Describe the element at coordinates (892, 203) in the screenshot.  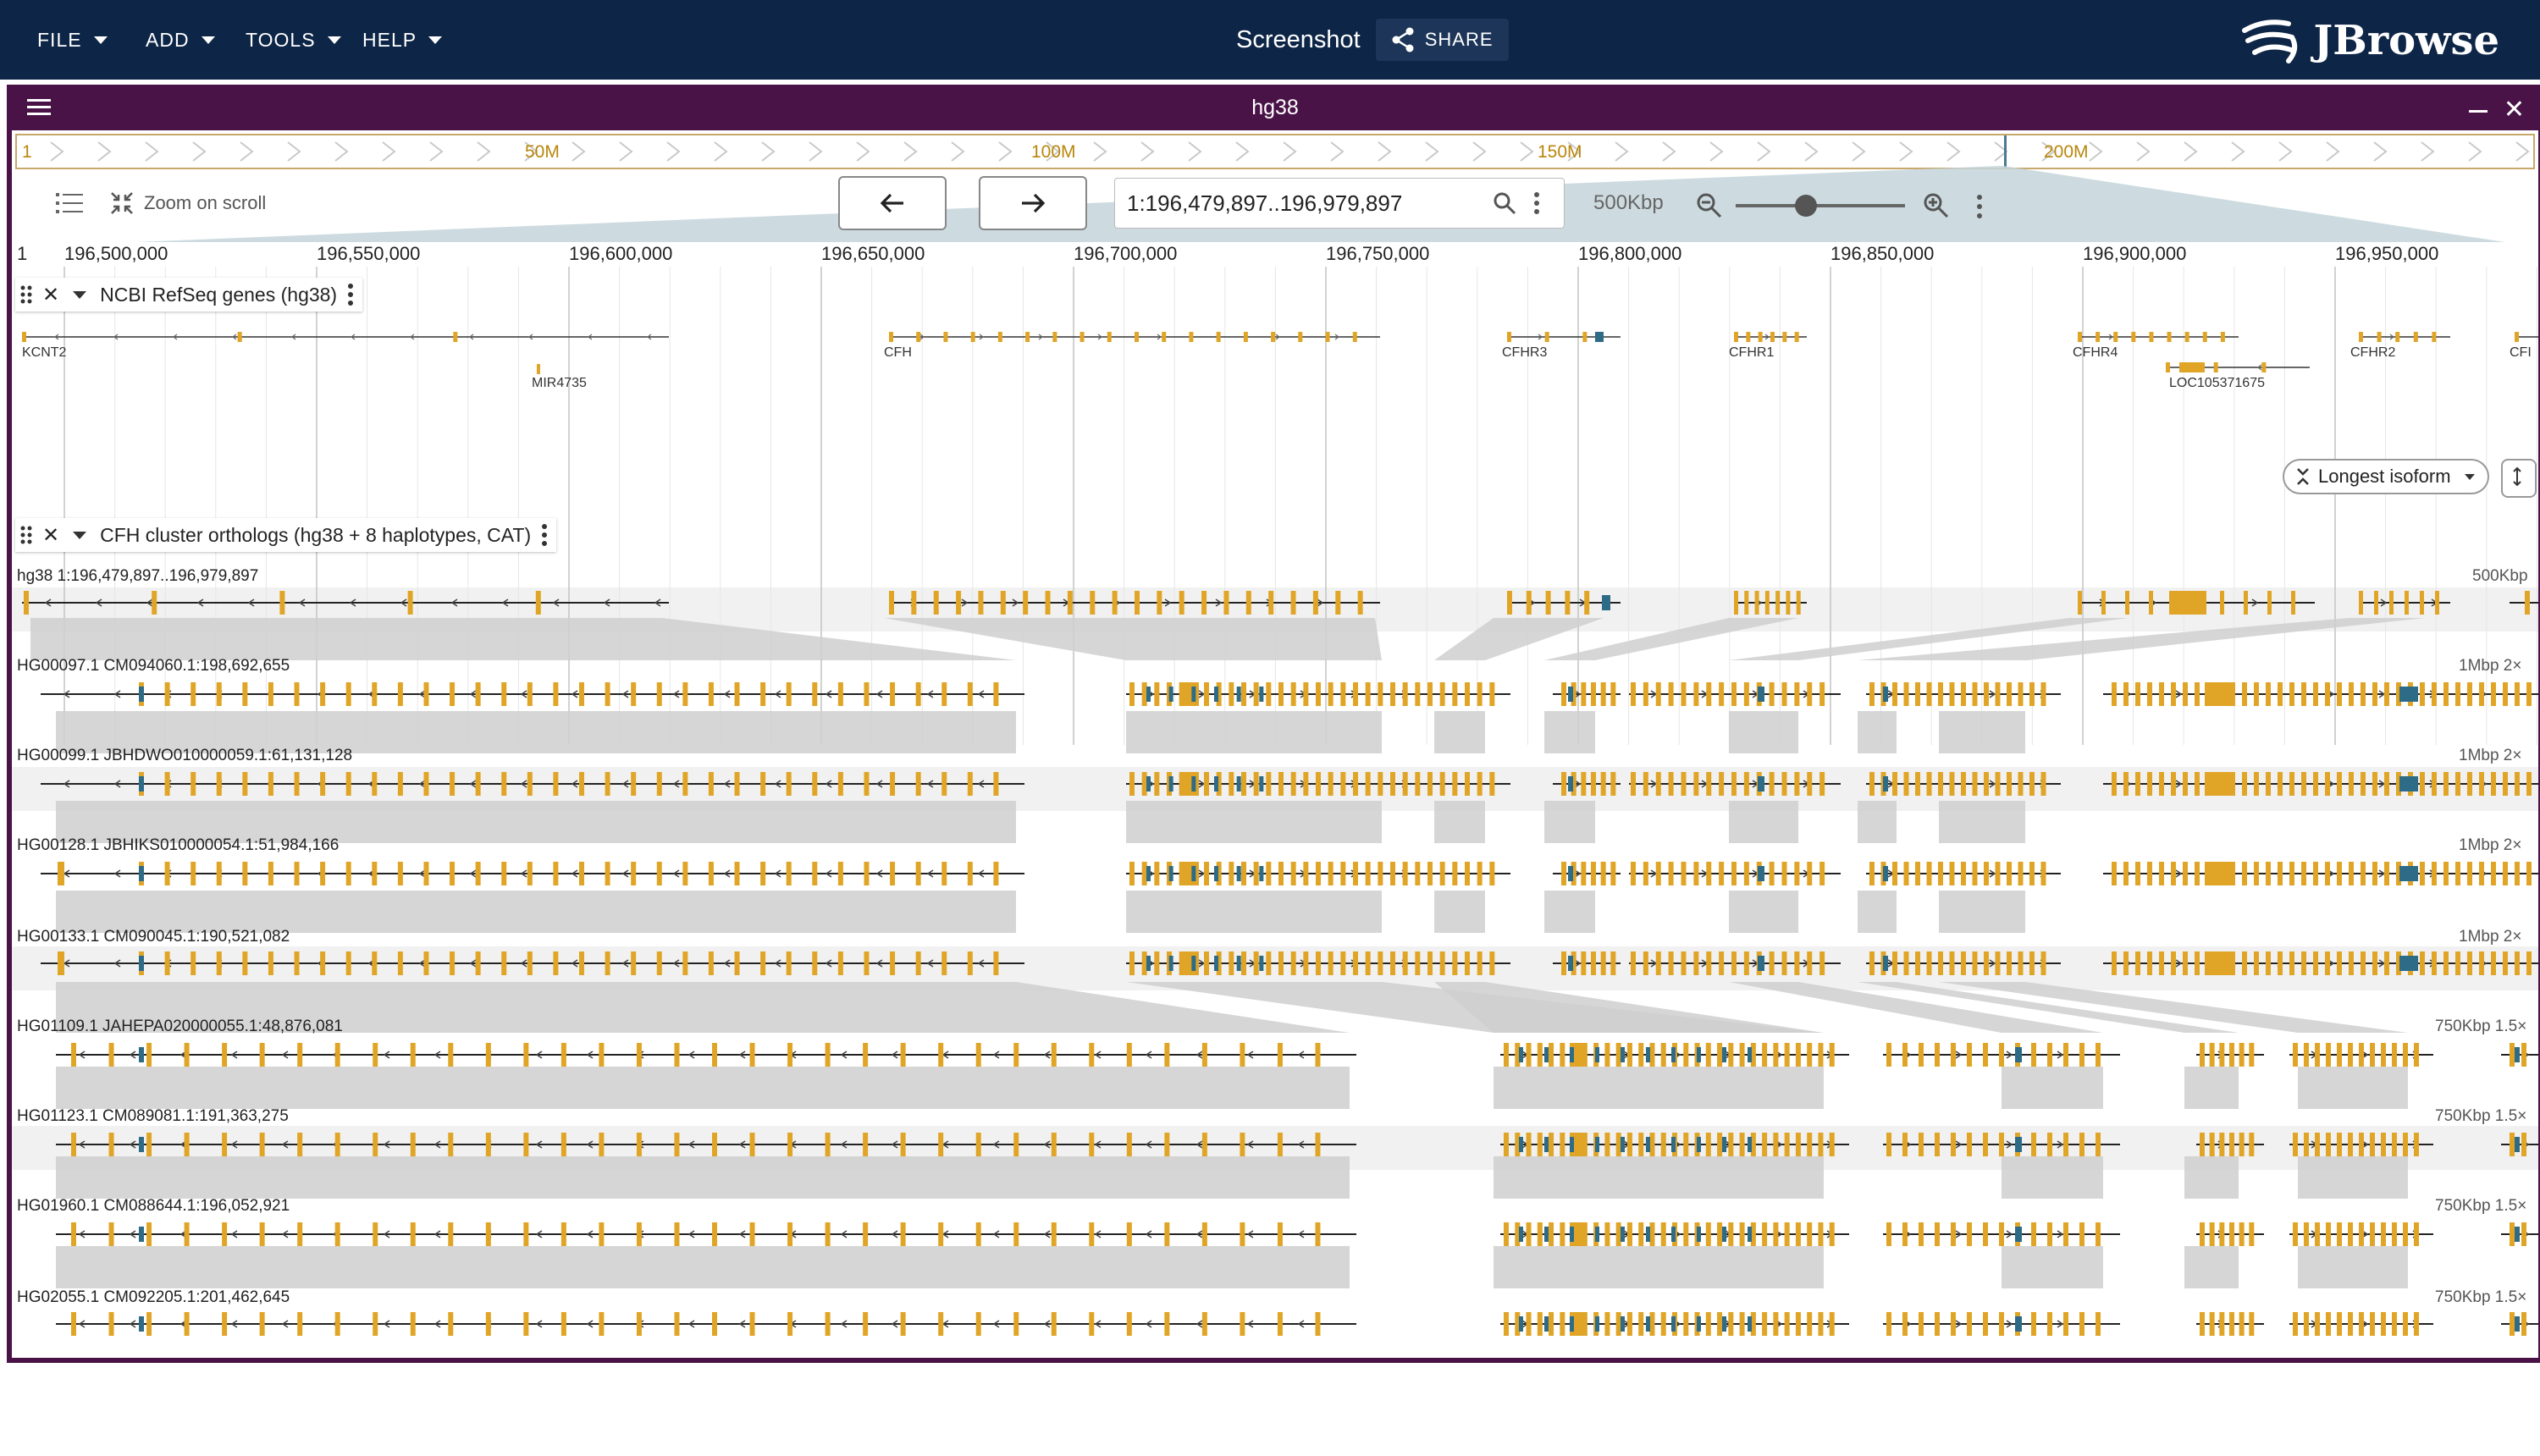
I see `pan-left-button` at that location.